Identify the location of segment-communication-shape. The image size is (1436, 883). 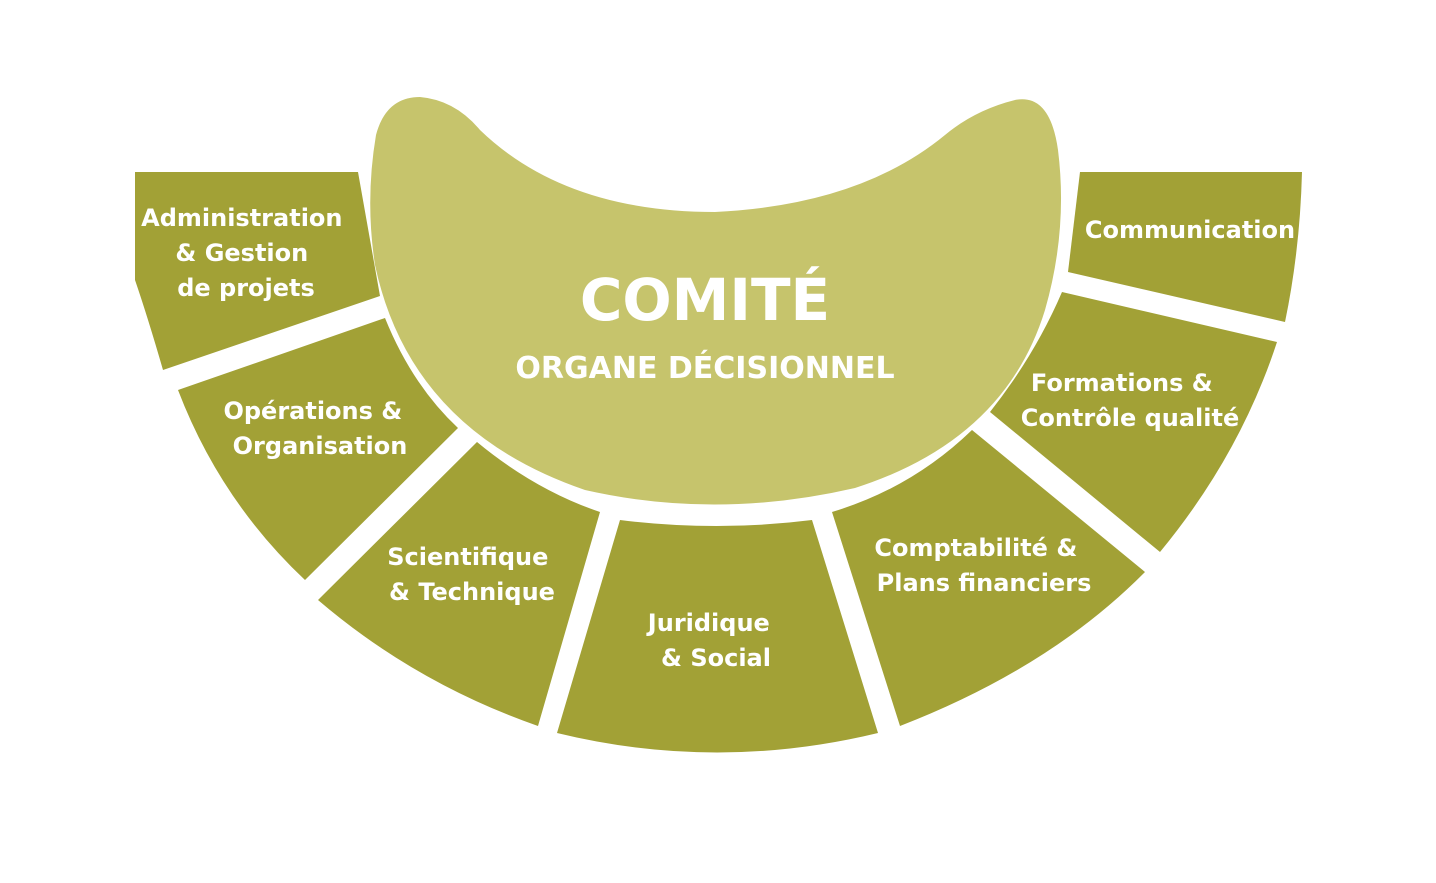
(1185, 247).